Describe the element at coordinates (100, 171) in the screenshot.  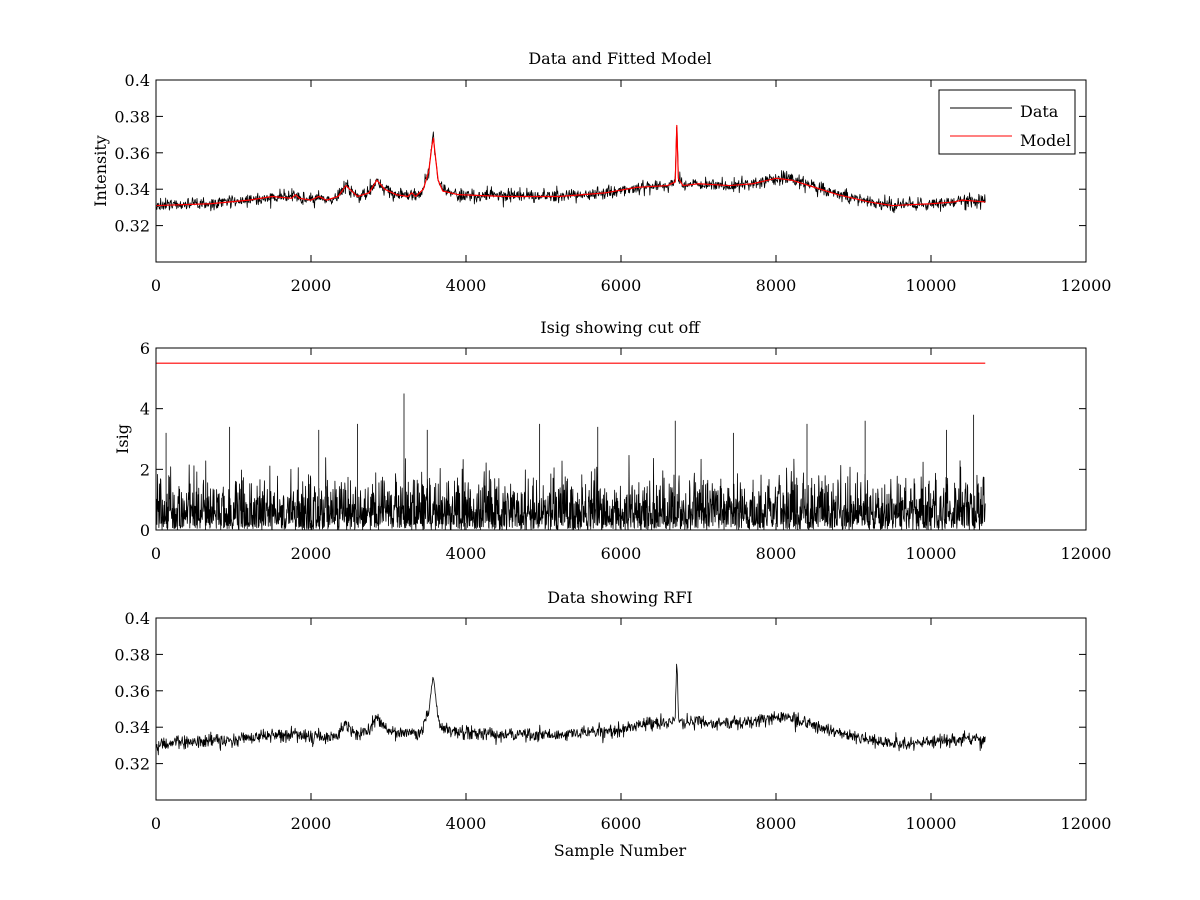
I see `panel1-ylabel: Intensity` at that location.